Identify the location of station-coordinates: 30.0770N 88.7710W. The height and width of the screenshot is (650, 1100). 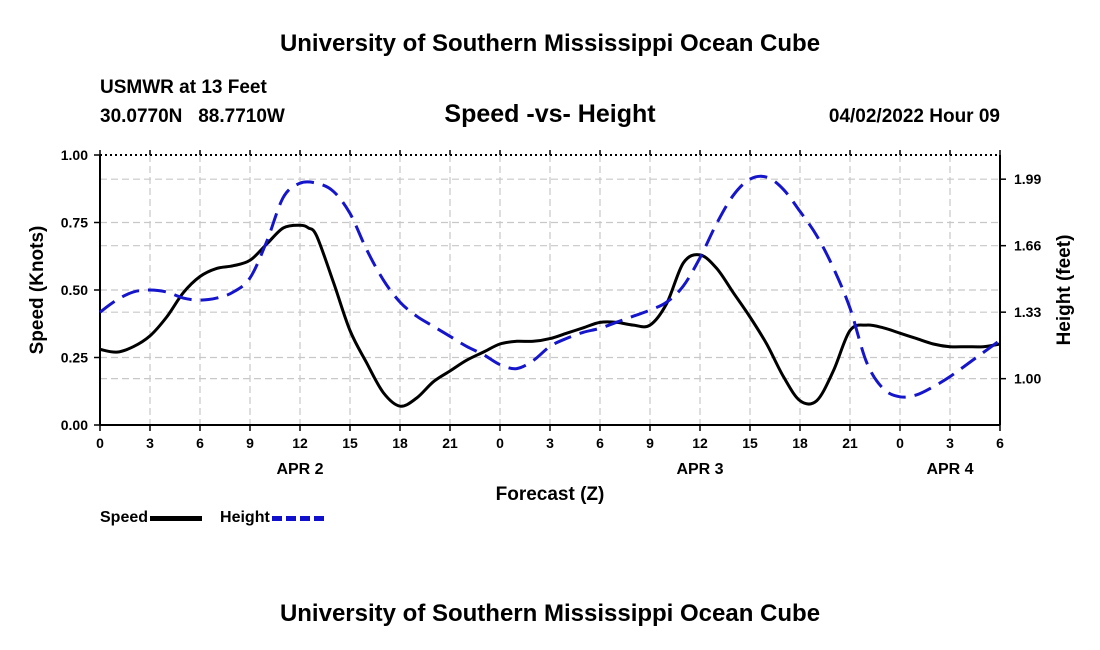
(192, 116).